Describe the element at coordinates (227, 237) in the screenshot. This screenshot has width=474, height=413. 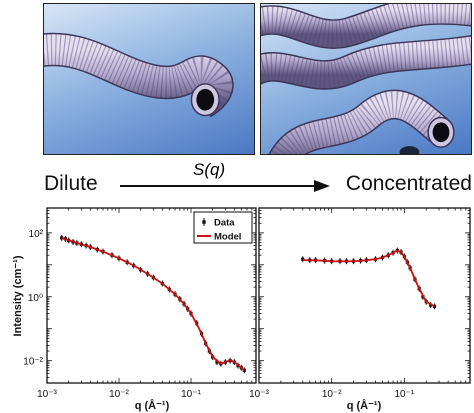
I see `legend-entry-model: Model` at that location.